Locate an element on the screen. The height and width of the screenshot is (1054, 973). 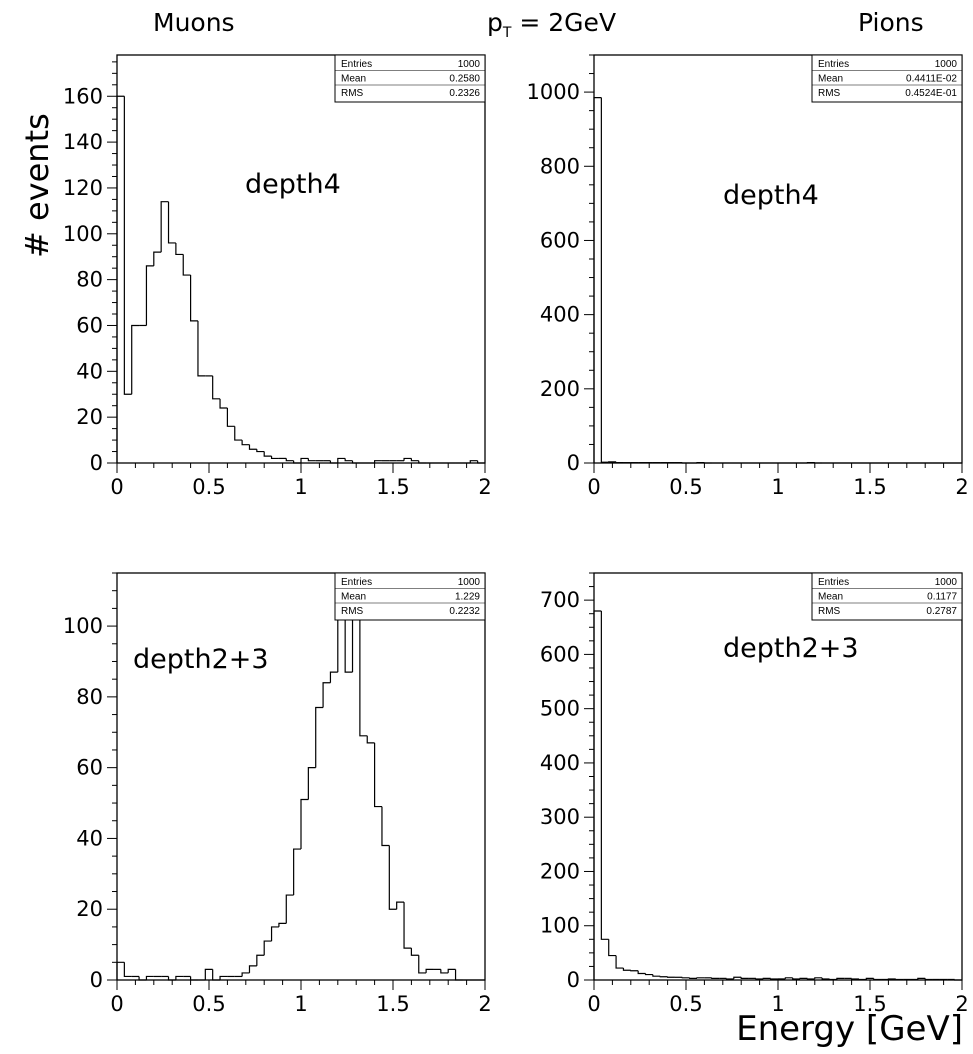
y-tick-label: 20 is located at coordinates (89, 417).